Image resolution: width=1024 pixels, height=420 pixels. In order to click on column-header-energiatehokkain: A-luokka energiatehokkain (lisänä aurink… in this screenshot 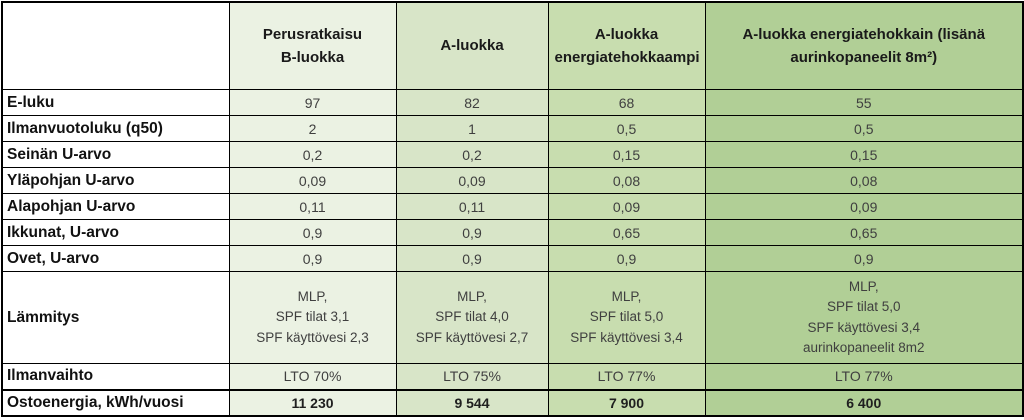, I will do `click(864, 45)`.